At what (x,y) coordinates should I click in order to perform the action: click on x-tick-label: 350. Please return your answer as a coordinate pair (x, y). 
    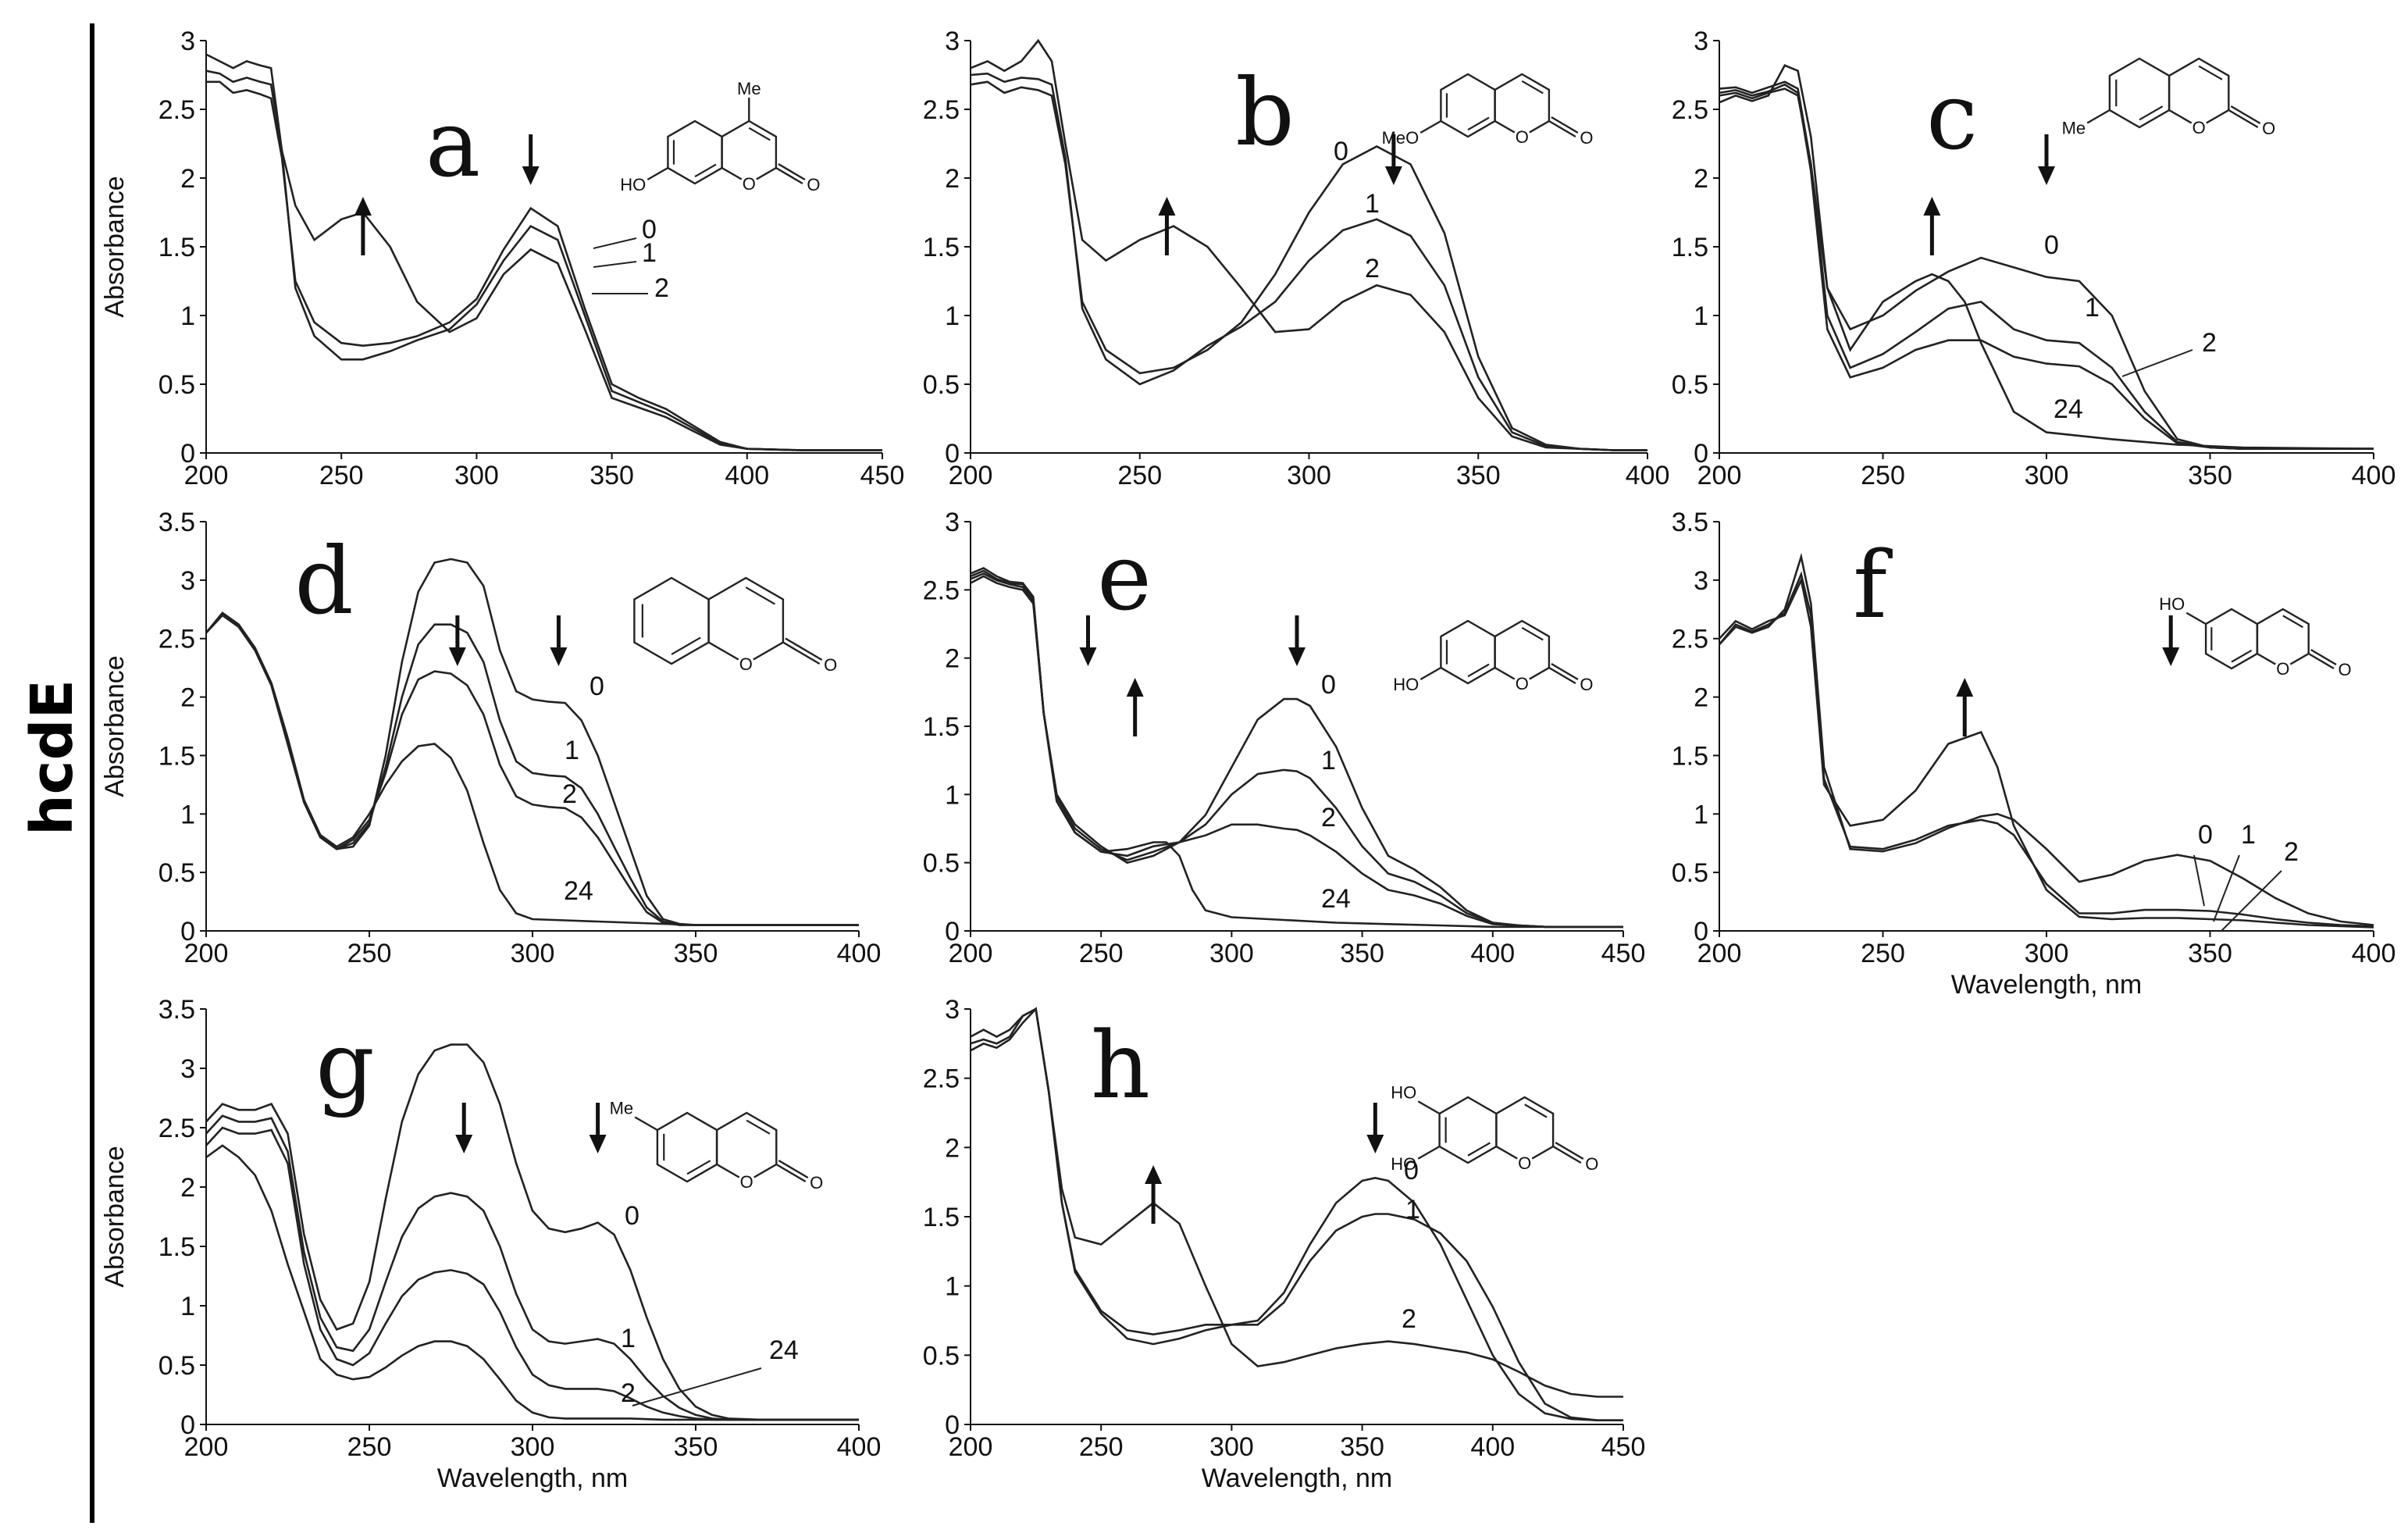
    Looking at the image, I should click on (612, 475).